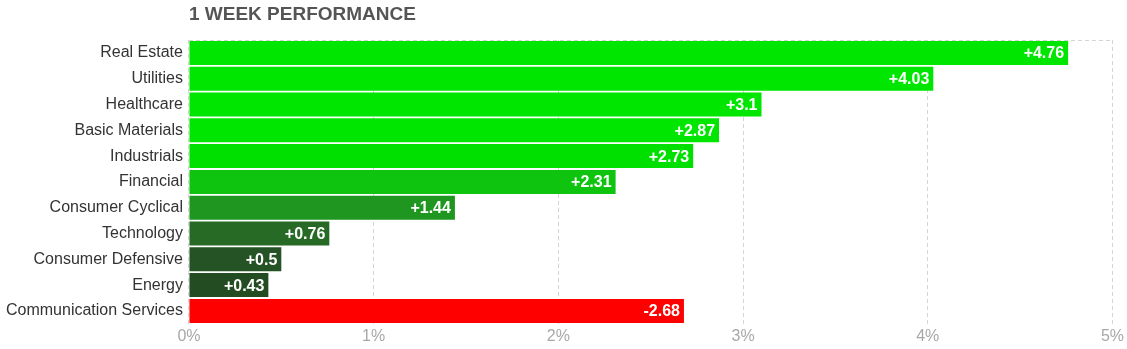 The width and height of the screenshot is (1127, 349). Describe the element at coordinates (261, 259) in the screenshot. I see `data-label: +0.5` at that location.